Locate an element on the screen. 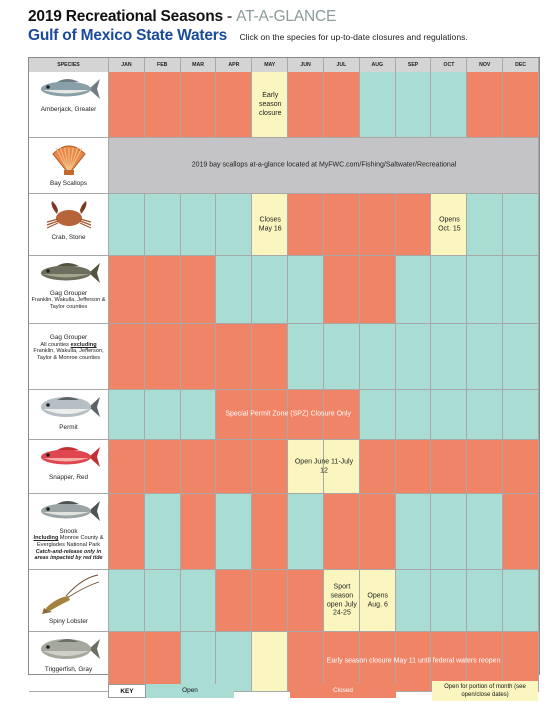  species-name: Permit is located at coordinates (68, 427).